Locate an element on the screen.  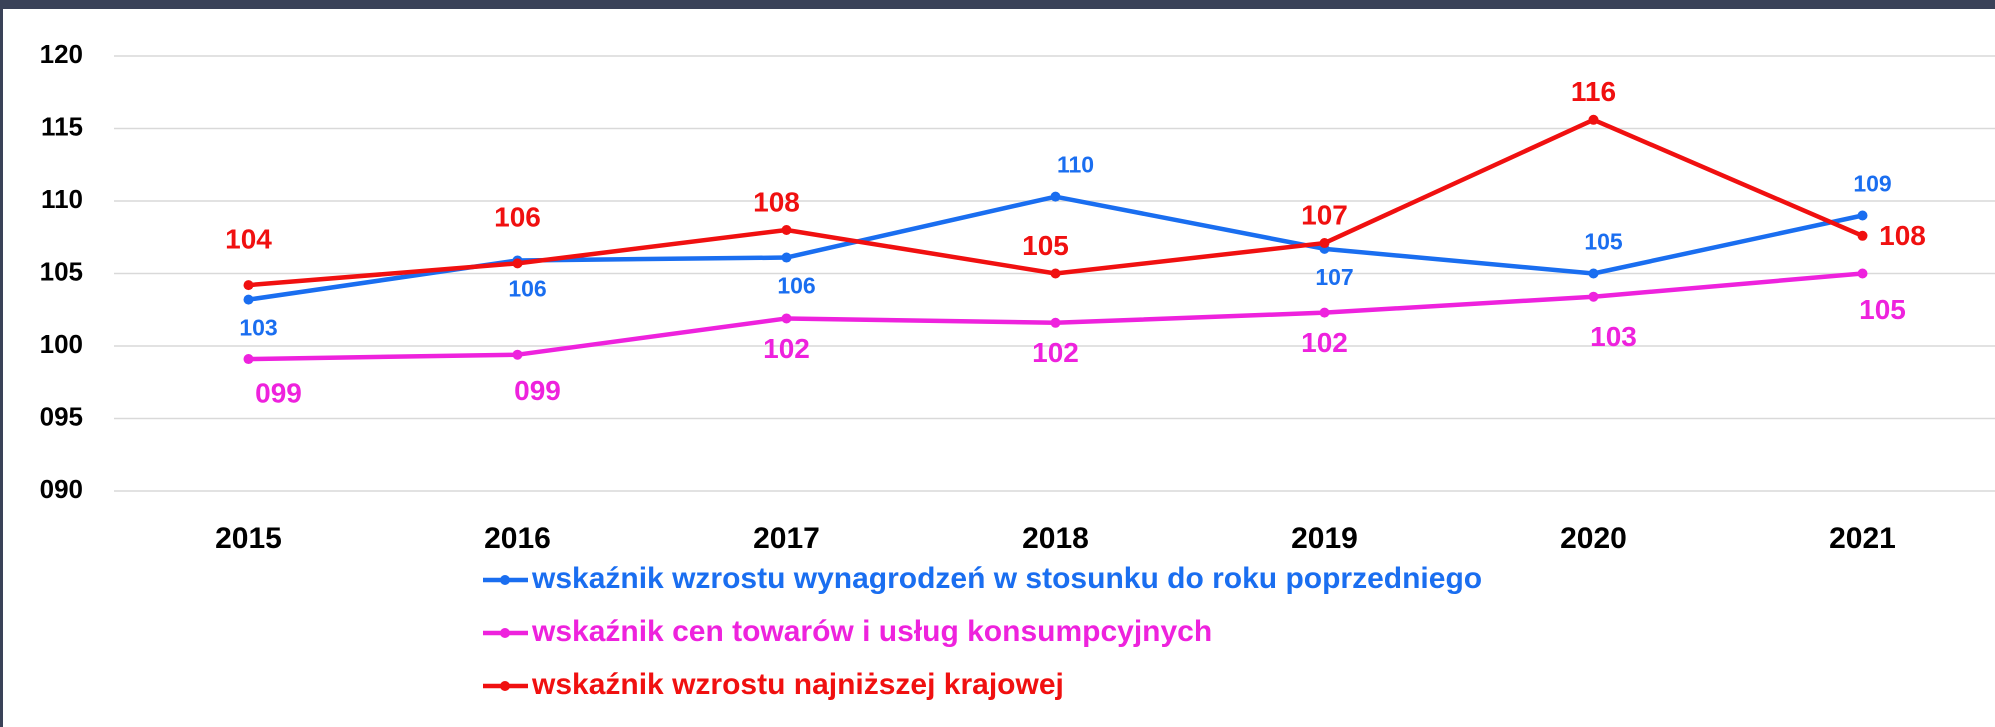
data-label: 116 is located at coordinates (1593, 91).